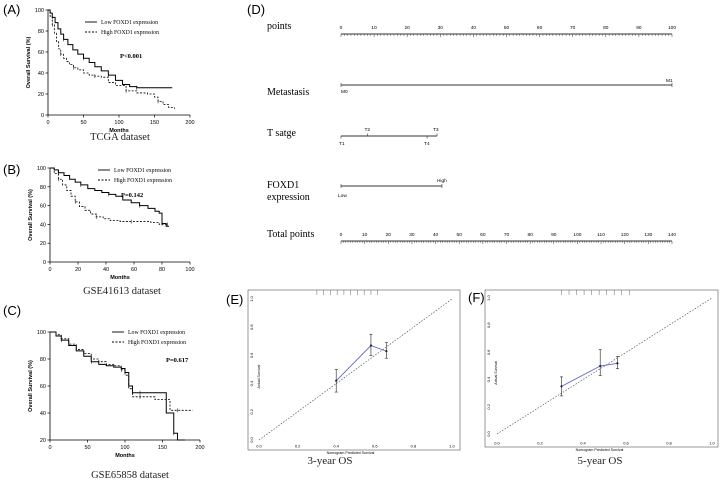 The image size is (720, 484). I want to click on km-x-tick-label: 60, so click(134, 270).